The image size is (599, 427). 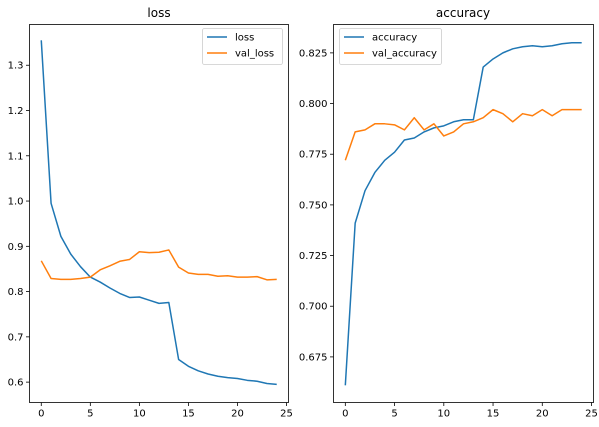 I want to click on loss-x-tick-label: 5, so click(x=90, y=414).